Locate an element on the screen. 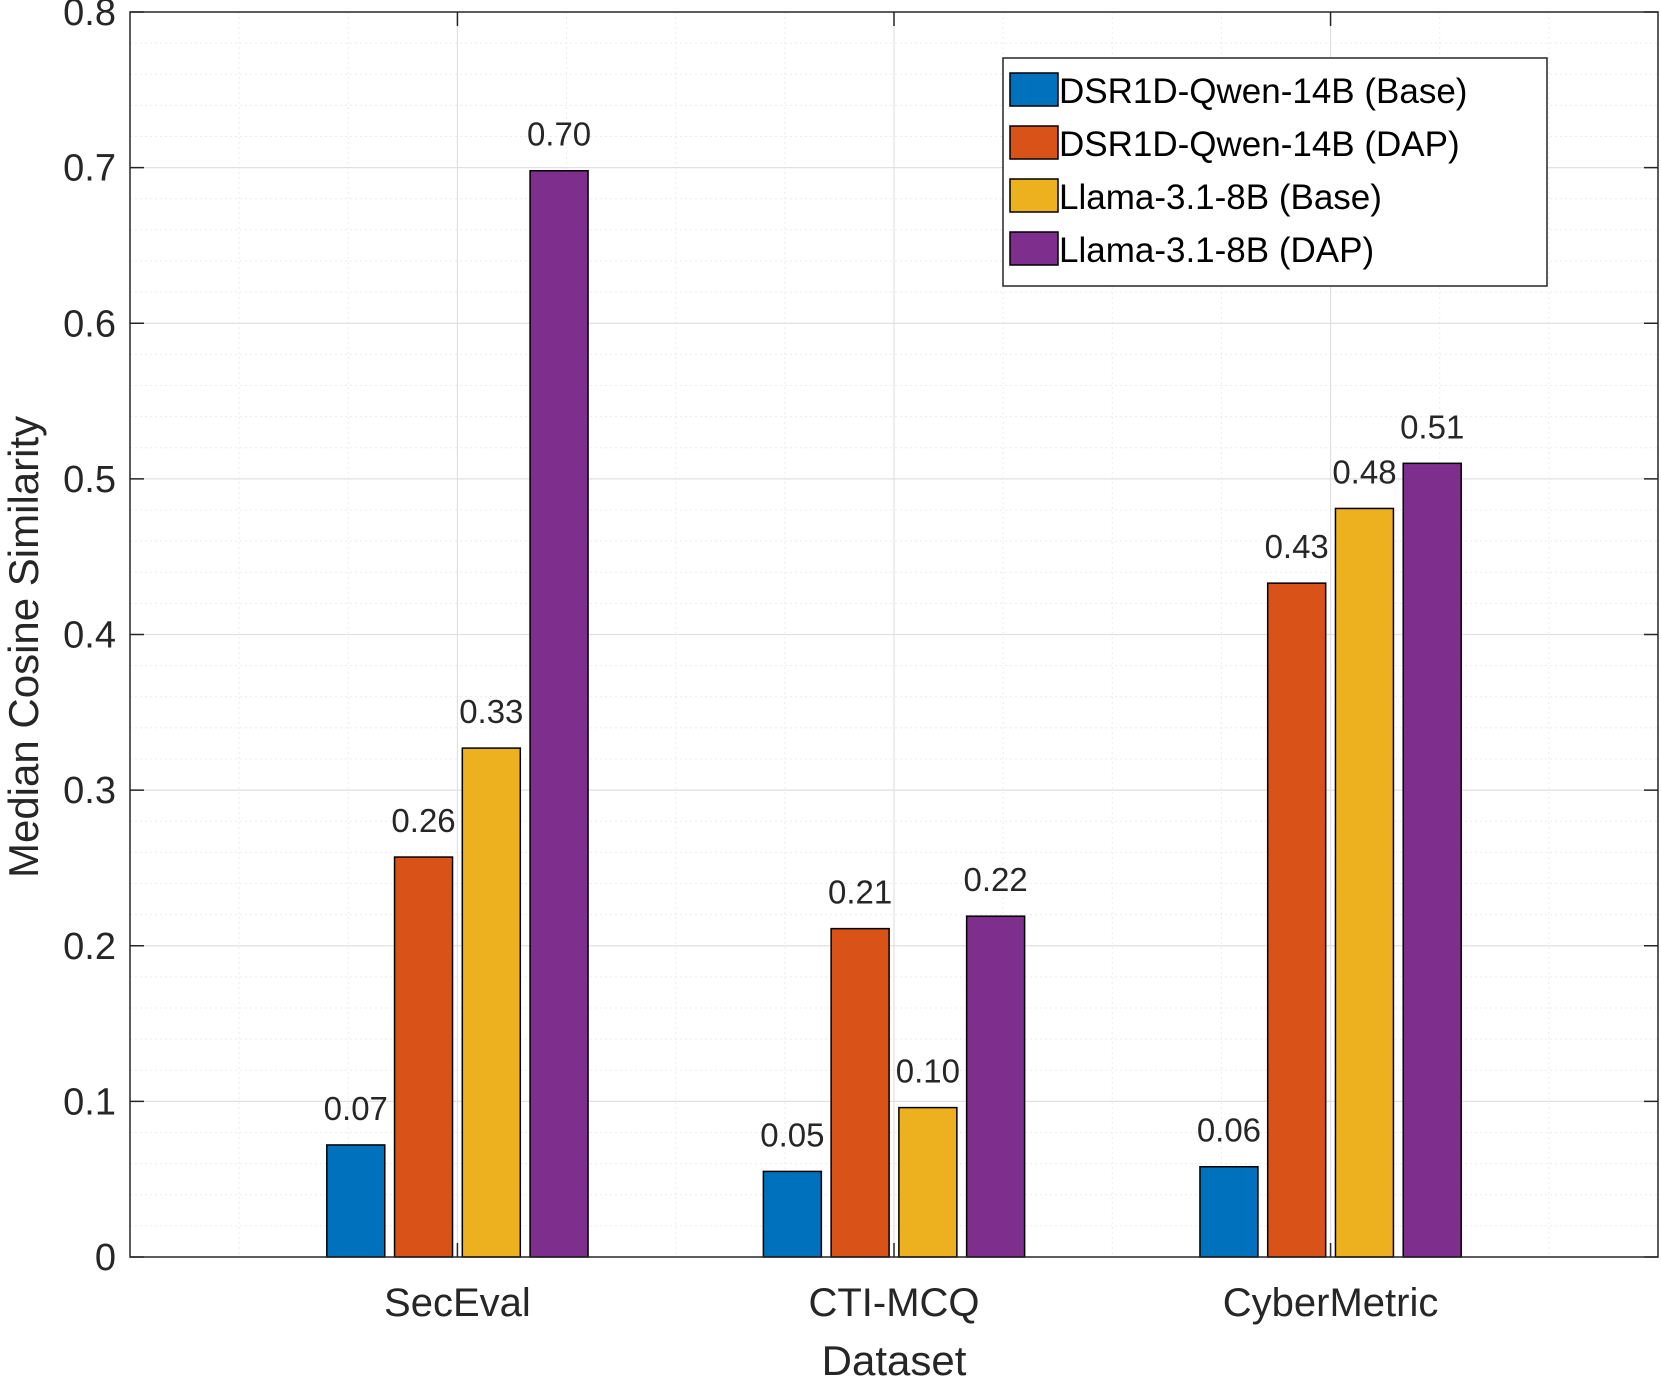 The image size is (1661, 1384). y-tick-label: 0.8 is located at coordinates (89, 17).